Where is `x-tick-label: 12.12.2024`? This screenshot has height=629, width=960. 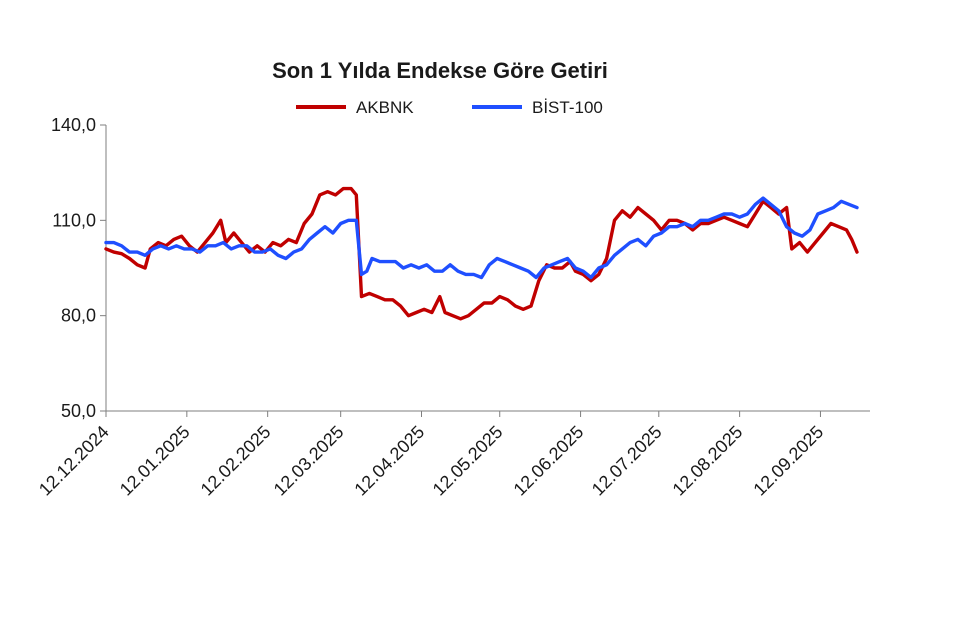 x-tick-label: 12.12.2024 is located at coordinates (74, 461).